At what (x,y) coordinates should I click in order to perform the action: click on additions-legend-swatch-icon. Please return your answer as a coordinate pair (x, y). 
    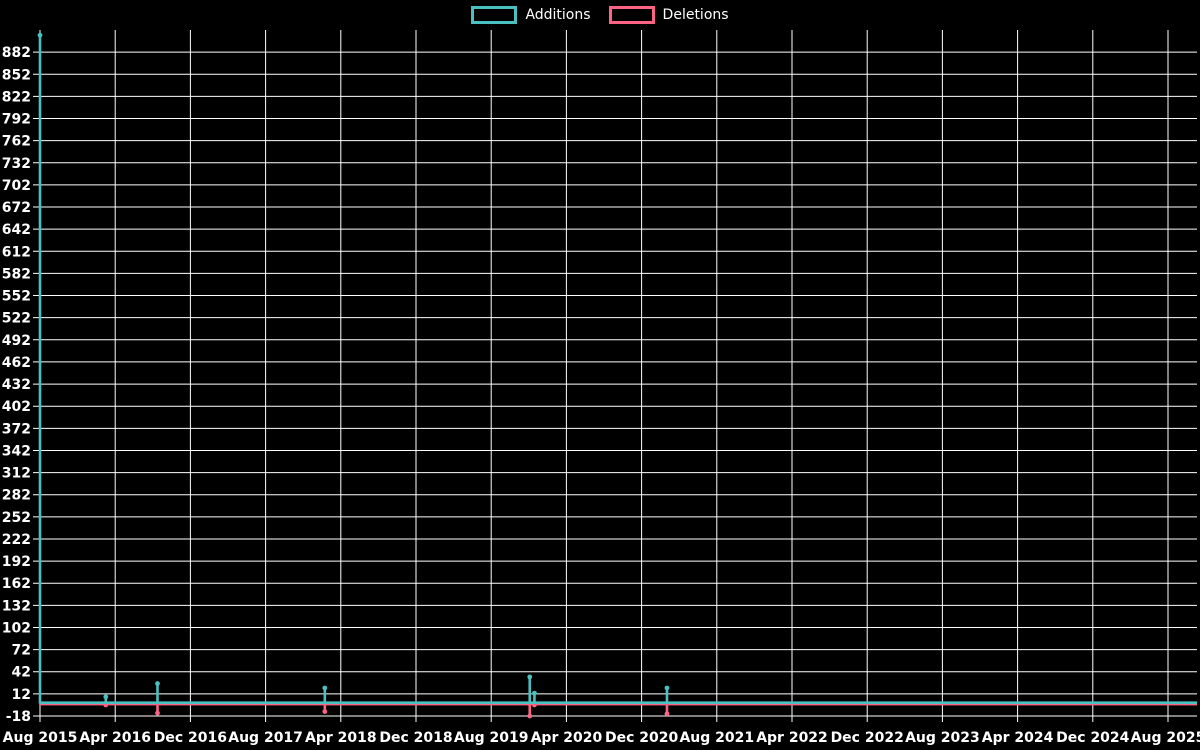
    Looking at the image, I should click on (494, 15).